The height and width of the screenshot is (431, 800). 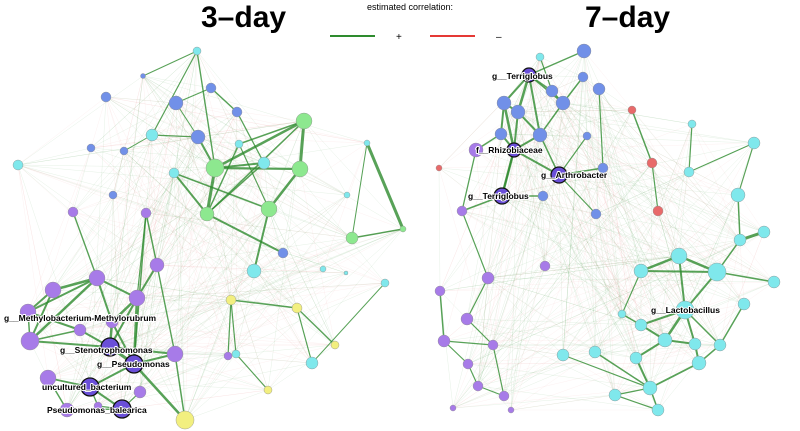 I want to click on 3day-node-blue, so click(x=143, y=76).